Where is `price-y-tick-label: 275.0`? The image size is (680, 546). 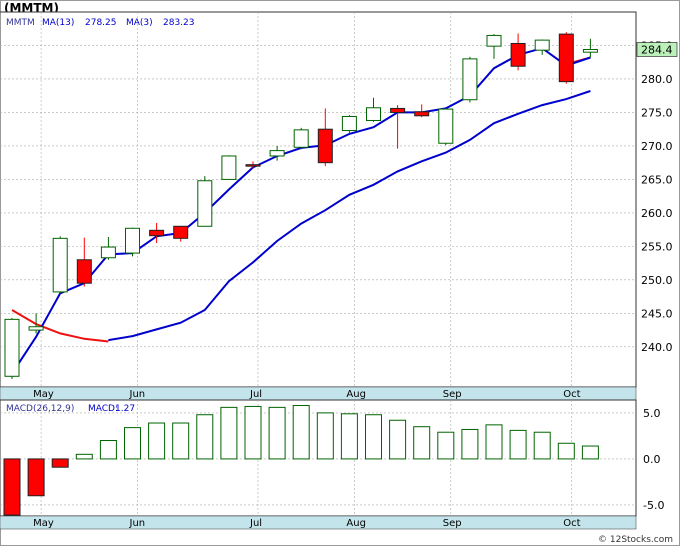 price-y-tick-label: 275.0 is located at coordinates (657, 112).